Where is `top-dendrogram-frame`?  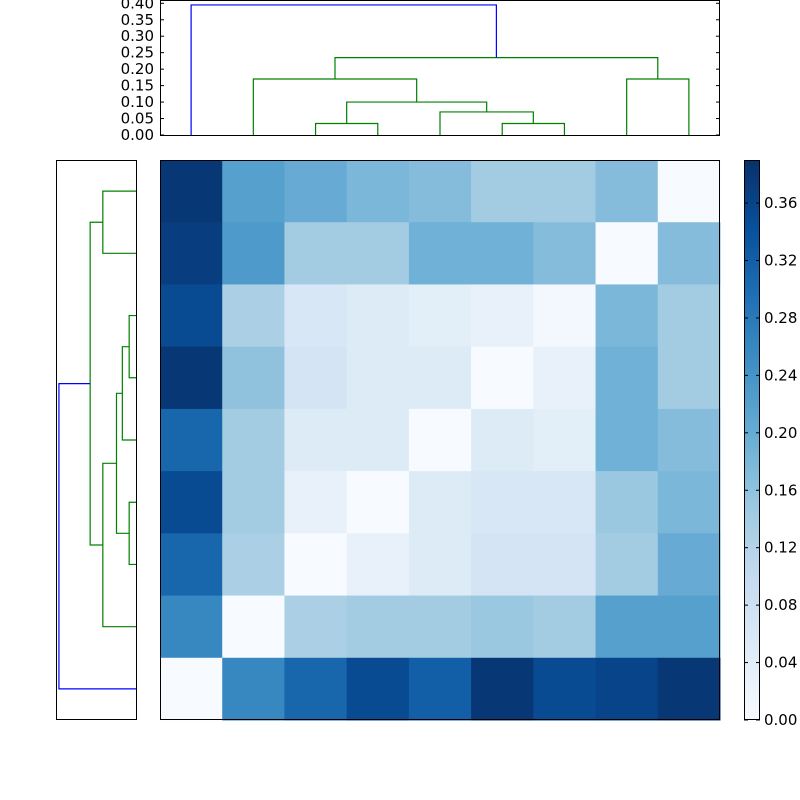 top-dendrogram-frame is located at coordinates (440, 68).